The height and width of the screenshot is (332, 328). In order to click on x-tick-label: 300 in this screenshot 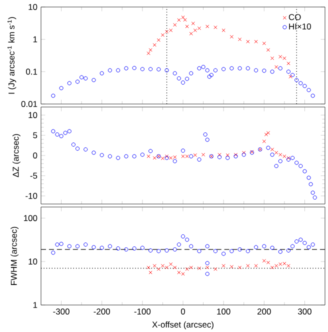, I will do `click(305, 311)`.